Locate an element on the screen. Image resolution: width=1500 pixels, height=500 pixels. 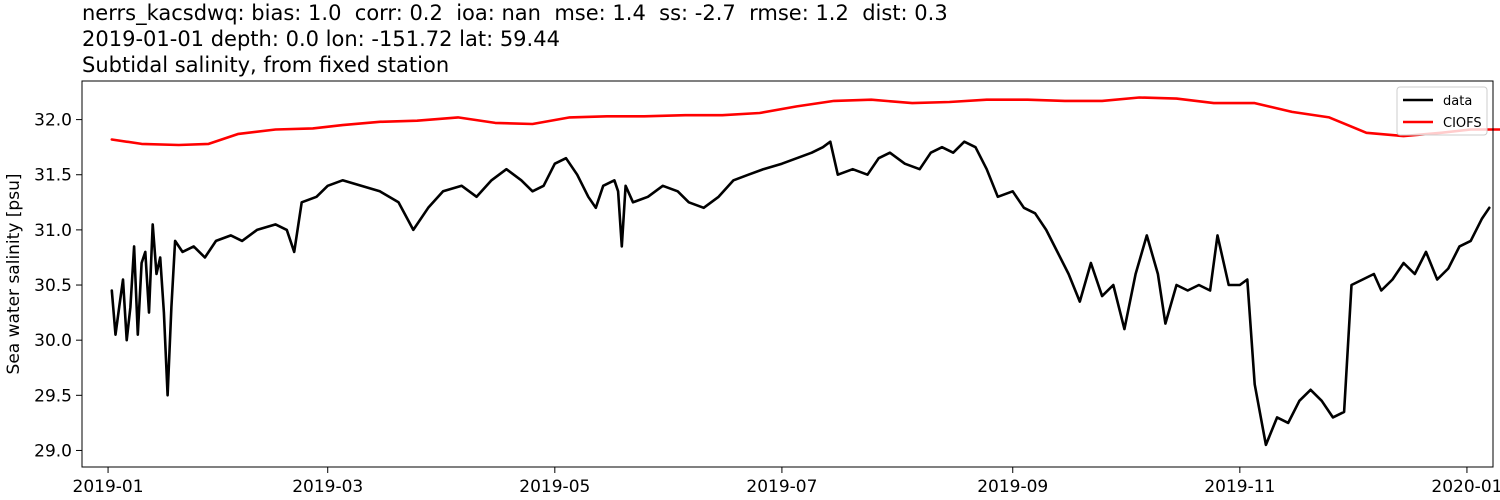
x-tick-label: 2020-01 is located at coordinates (1465, 487).